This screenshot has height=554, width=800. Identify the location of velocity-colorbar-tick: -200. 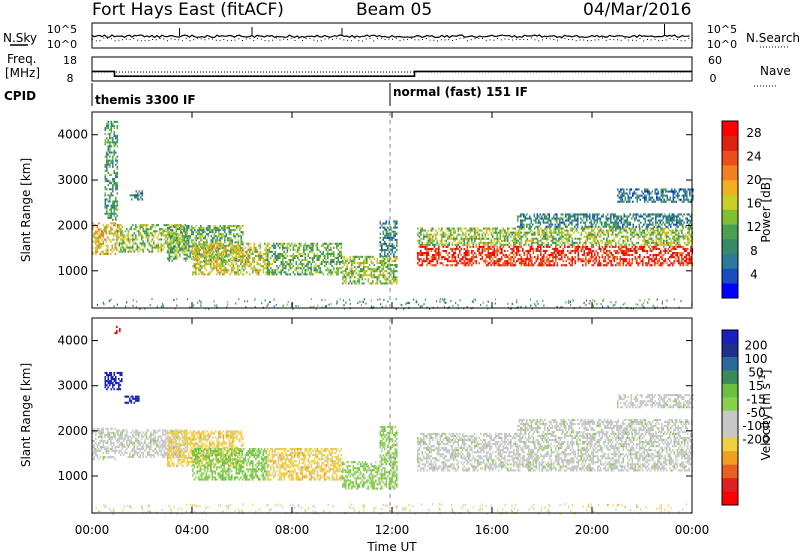
(755, 440).